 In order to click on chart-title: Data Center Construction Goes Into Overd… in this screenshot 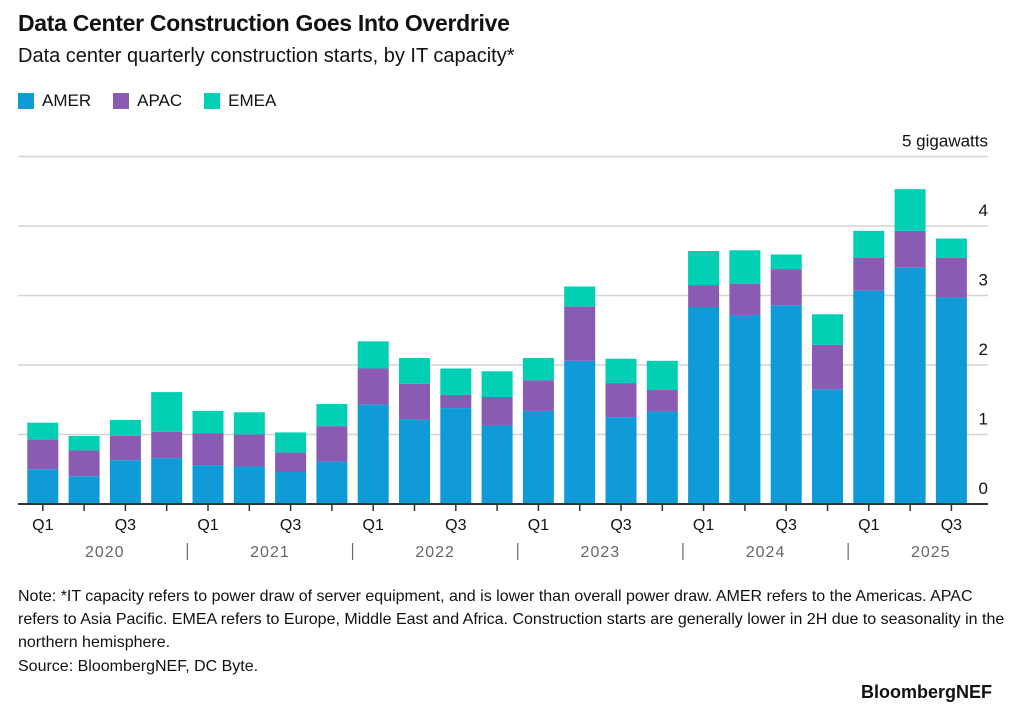, I will do `click(264, 23)`.